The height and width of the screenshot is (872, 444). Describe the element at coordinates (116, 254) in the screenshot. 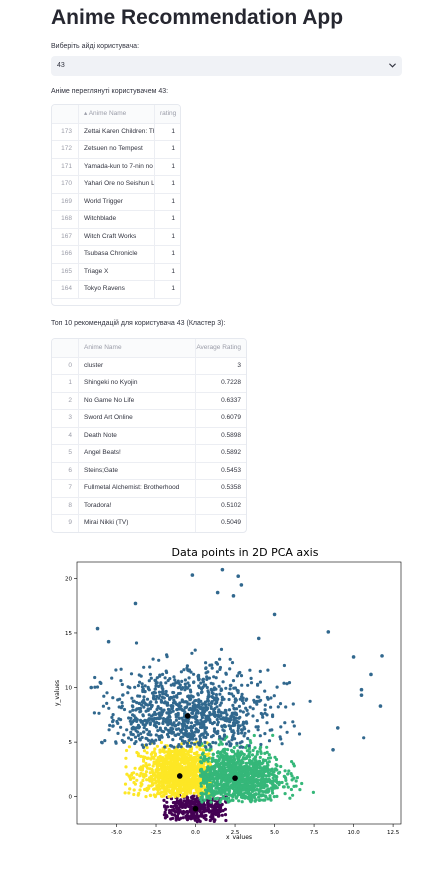

I see `table-row: 166 Tsubasa Chronicle 1` at that location.